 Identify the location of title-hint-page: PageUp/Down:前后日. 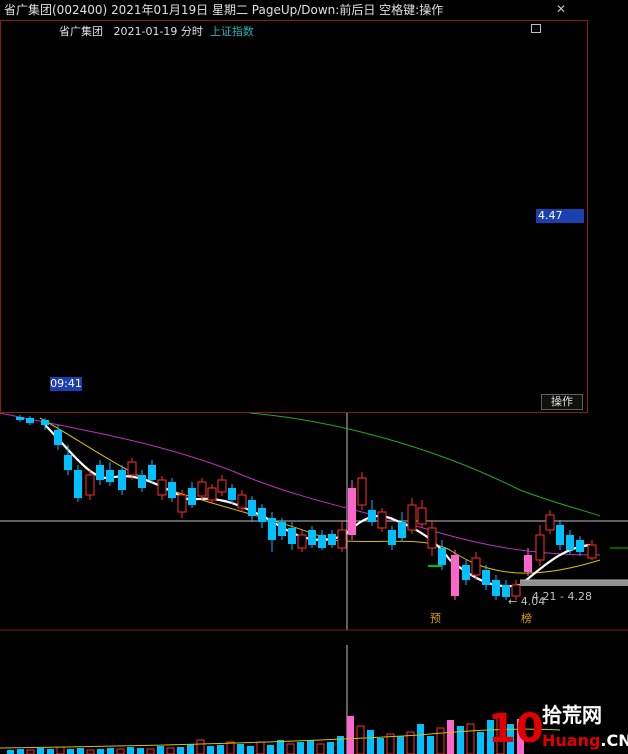
(313, 10).